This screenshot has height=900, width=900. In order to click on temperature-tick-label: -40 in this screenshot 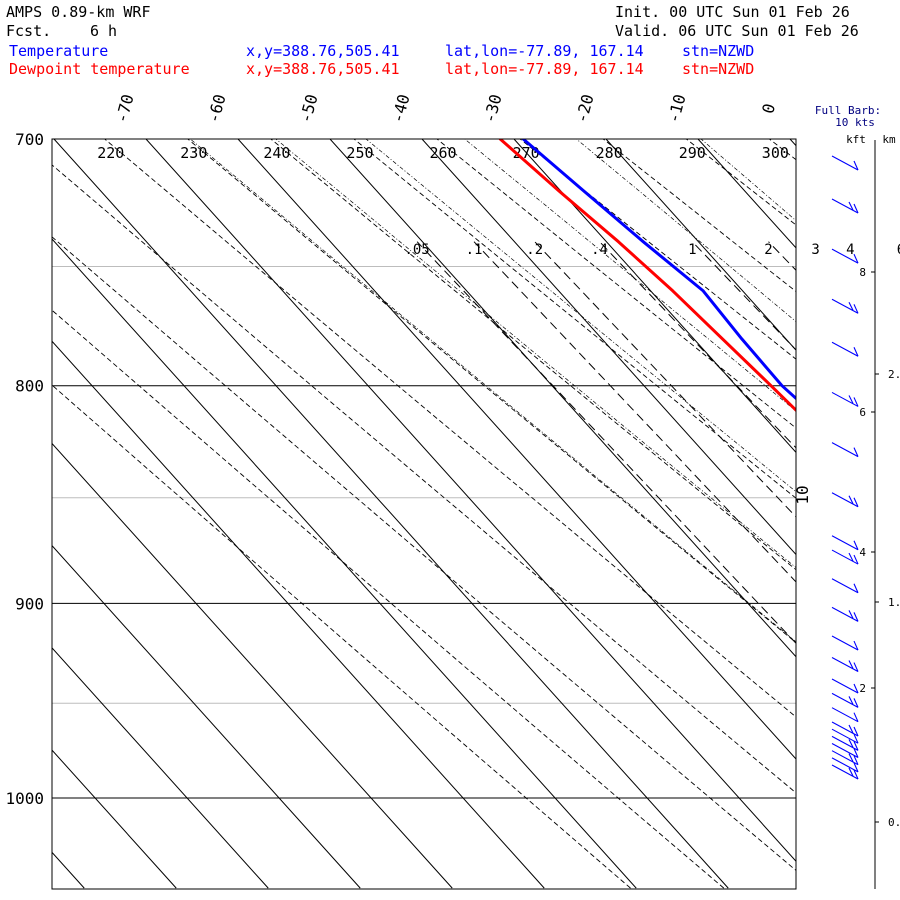, I will do `click(401, 108)`.